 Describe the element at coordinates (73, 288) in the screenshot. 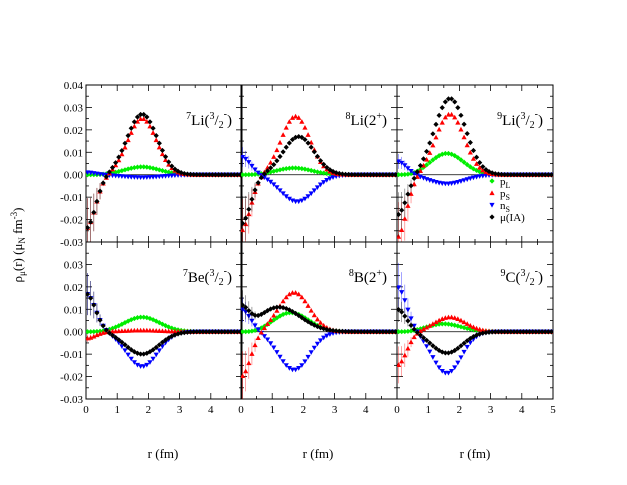

I see `y-tick-label: 0.02` at that location.